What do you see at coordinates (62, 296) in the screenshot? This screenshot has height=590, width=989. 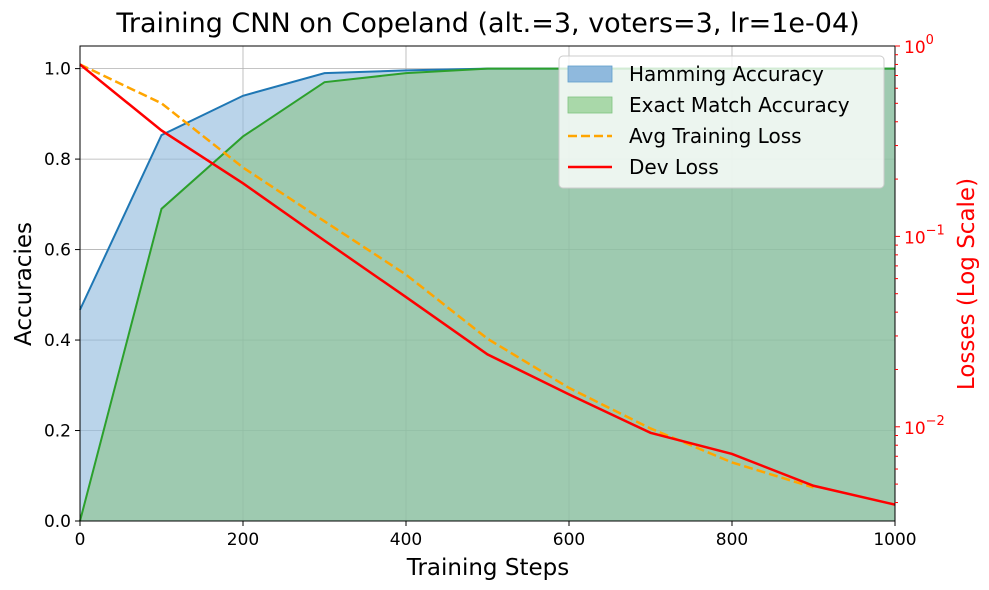 I see `y-axis-ticks: 0.0 0.2 0.4 0.6 0.8 1.0` at bounding box center [62, 296].